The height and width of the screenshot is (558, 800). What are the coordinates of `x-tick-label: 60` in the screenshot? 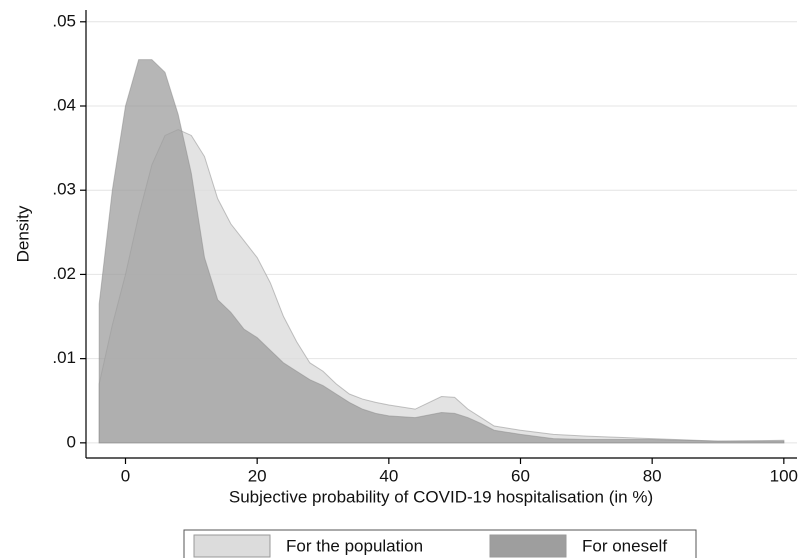 It's located at (520, 475).